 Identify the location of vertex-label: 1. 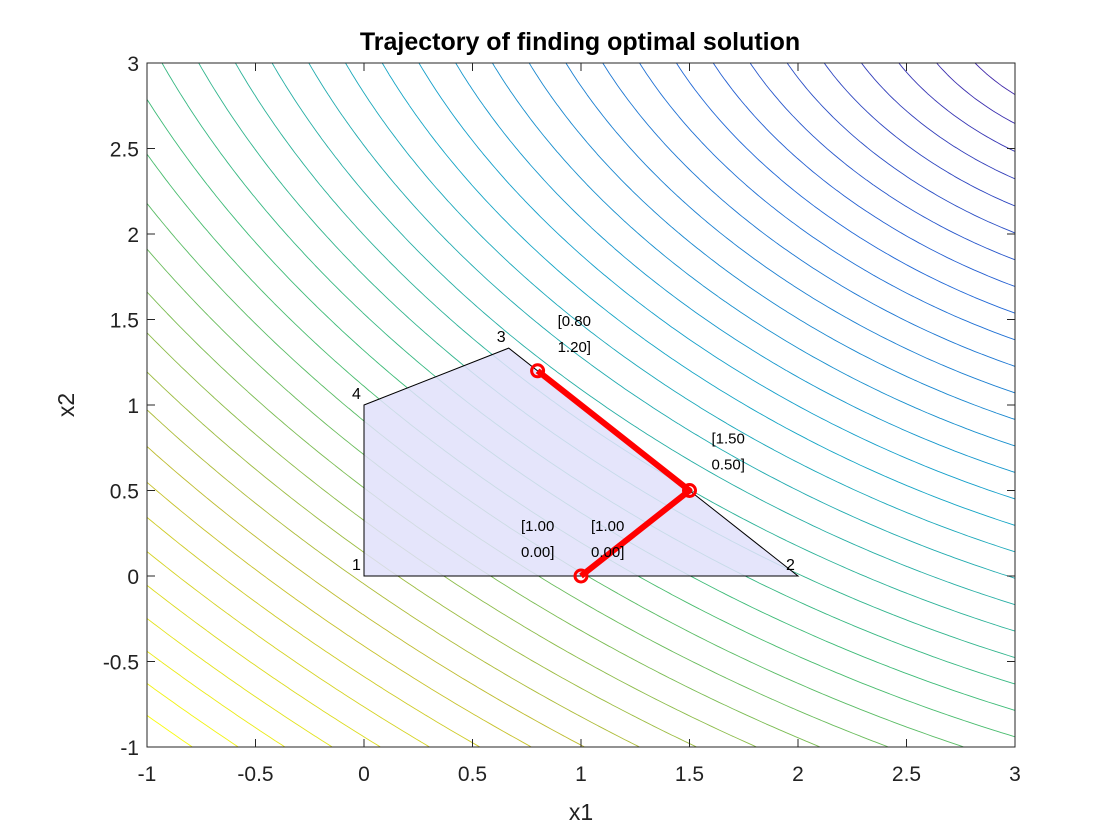
(356, 565).